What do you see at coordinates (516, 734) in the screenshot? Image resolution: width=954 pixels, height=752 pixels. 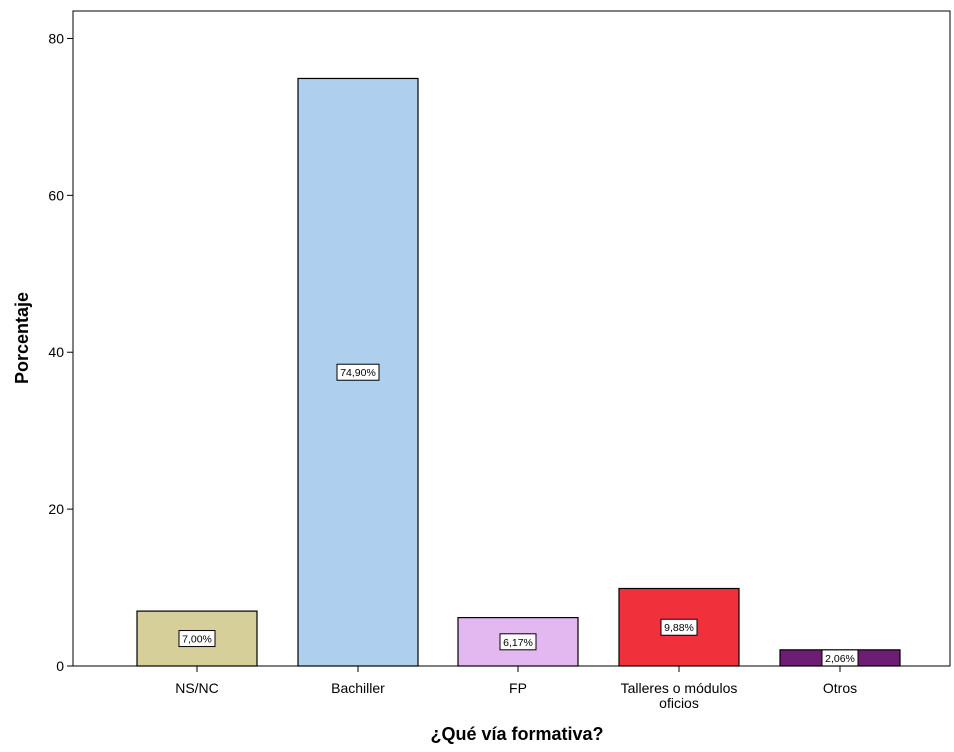 I see `x-axis-title: ¿Qué vía formativa?` at bounding box center [516, 734].